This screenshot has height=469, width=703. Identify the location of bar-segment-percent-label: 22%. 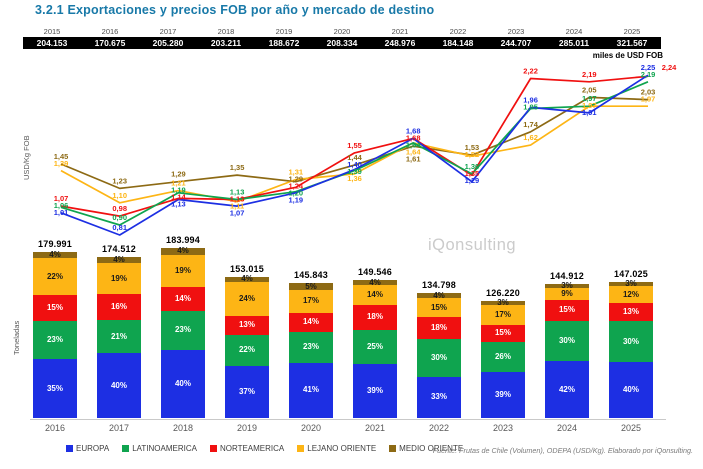
(246, 350).